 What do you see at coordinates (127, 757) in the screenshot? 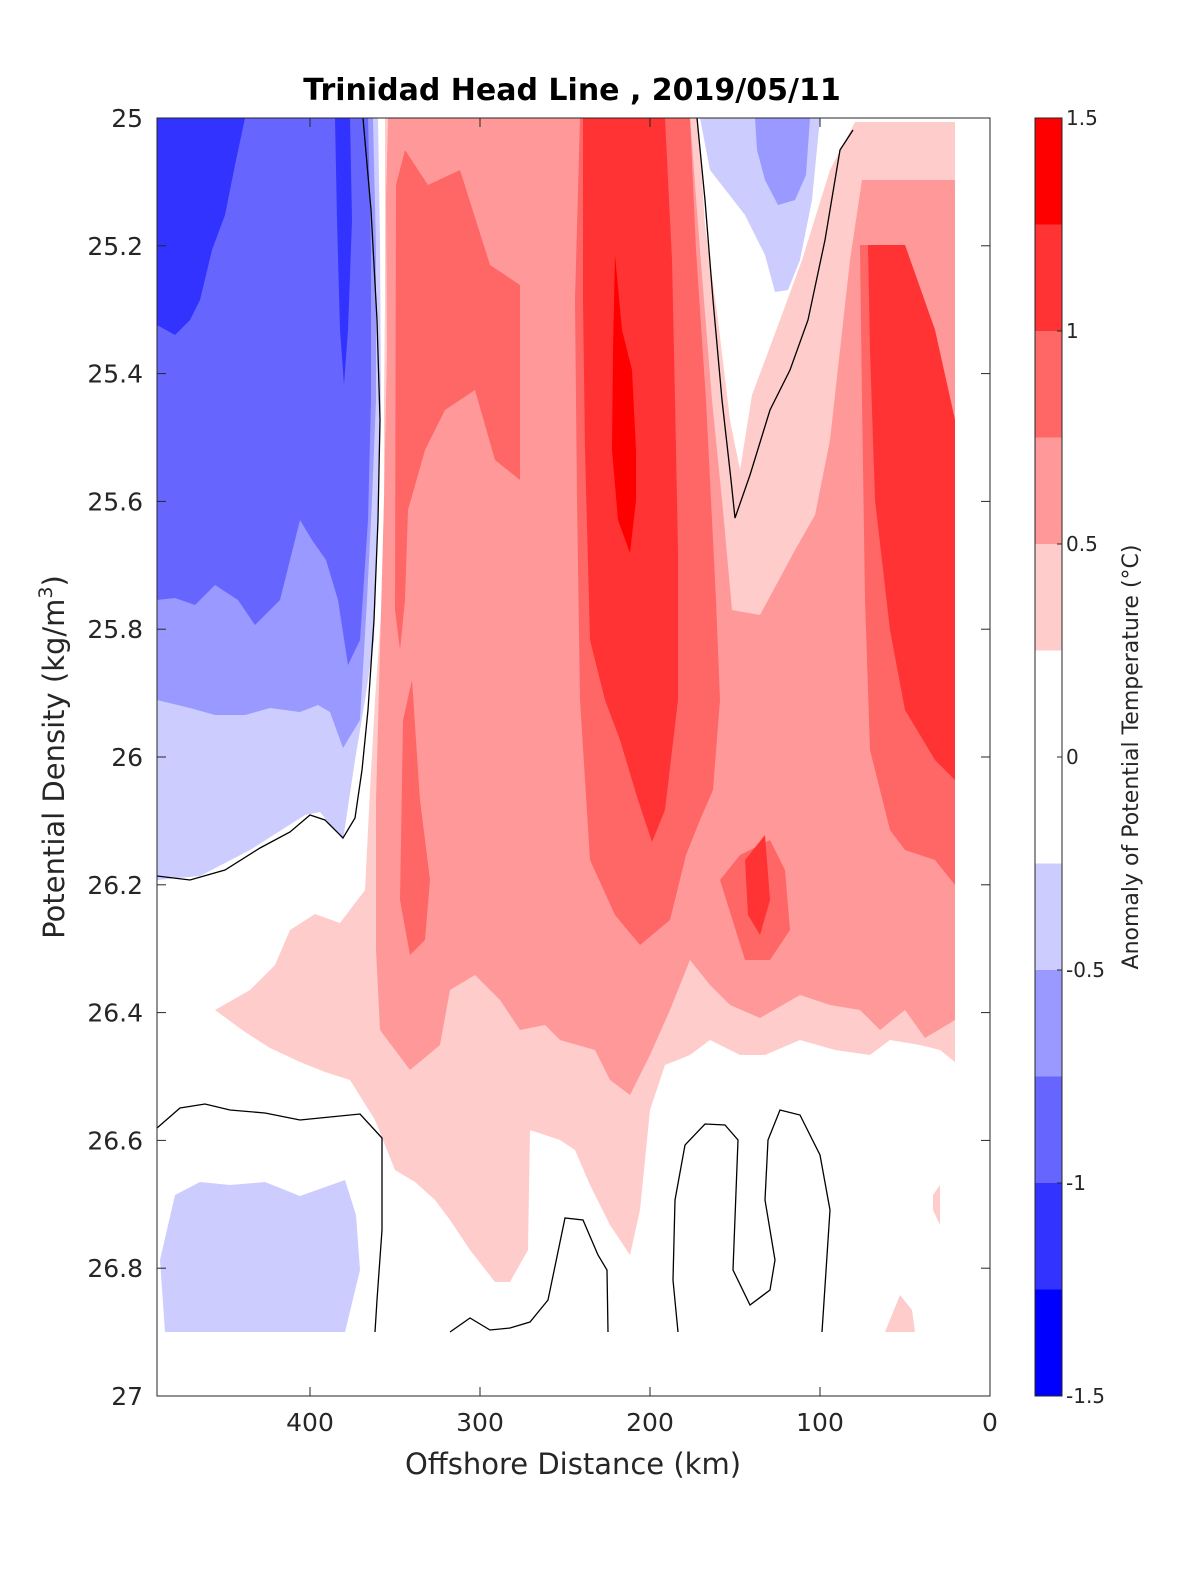
I see `y-tick-label: 26` at bounding box center [127, 757].